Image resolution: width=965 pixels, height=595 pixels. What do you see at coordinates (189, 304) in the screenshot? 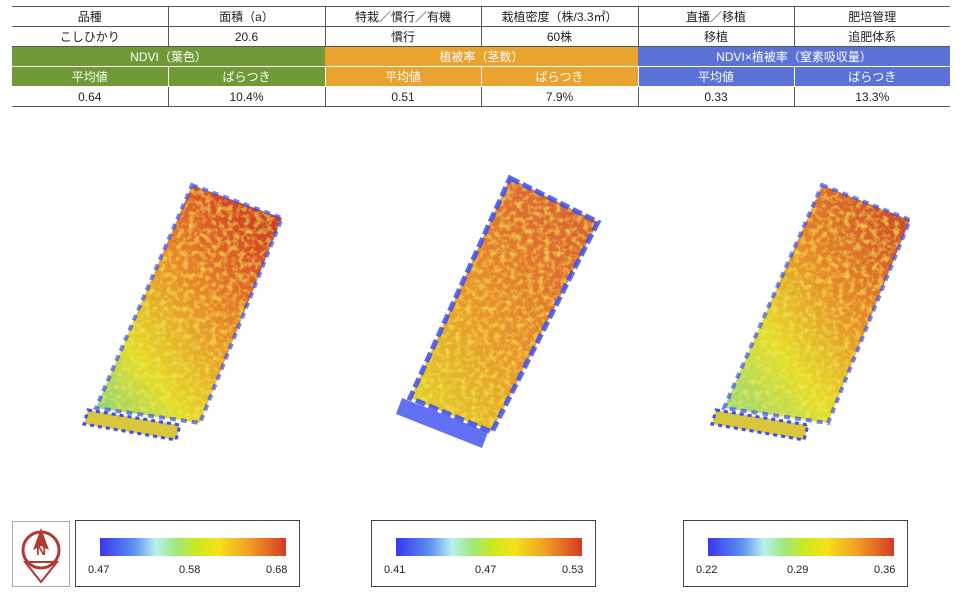
I see `ndvi-field` at bounding box center [189, 304].